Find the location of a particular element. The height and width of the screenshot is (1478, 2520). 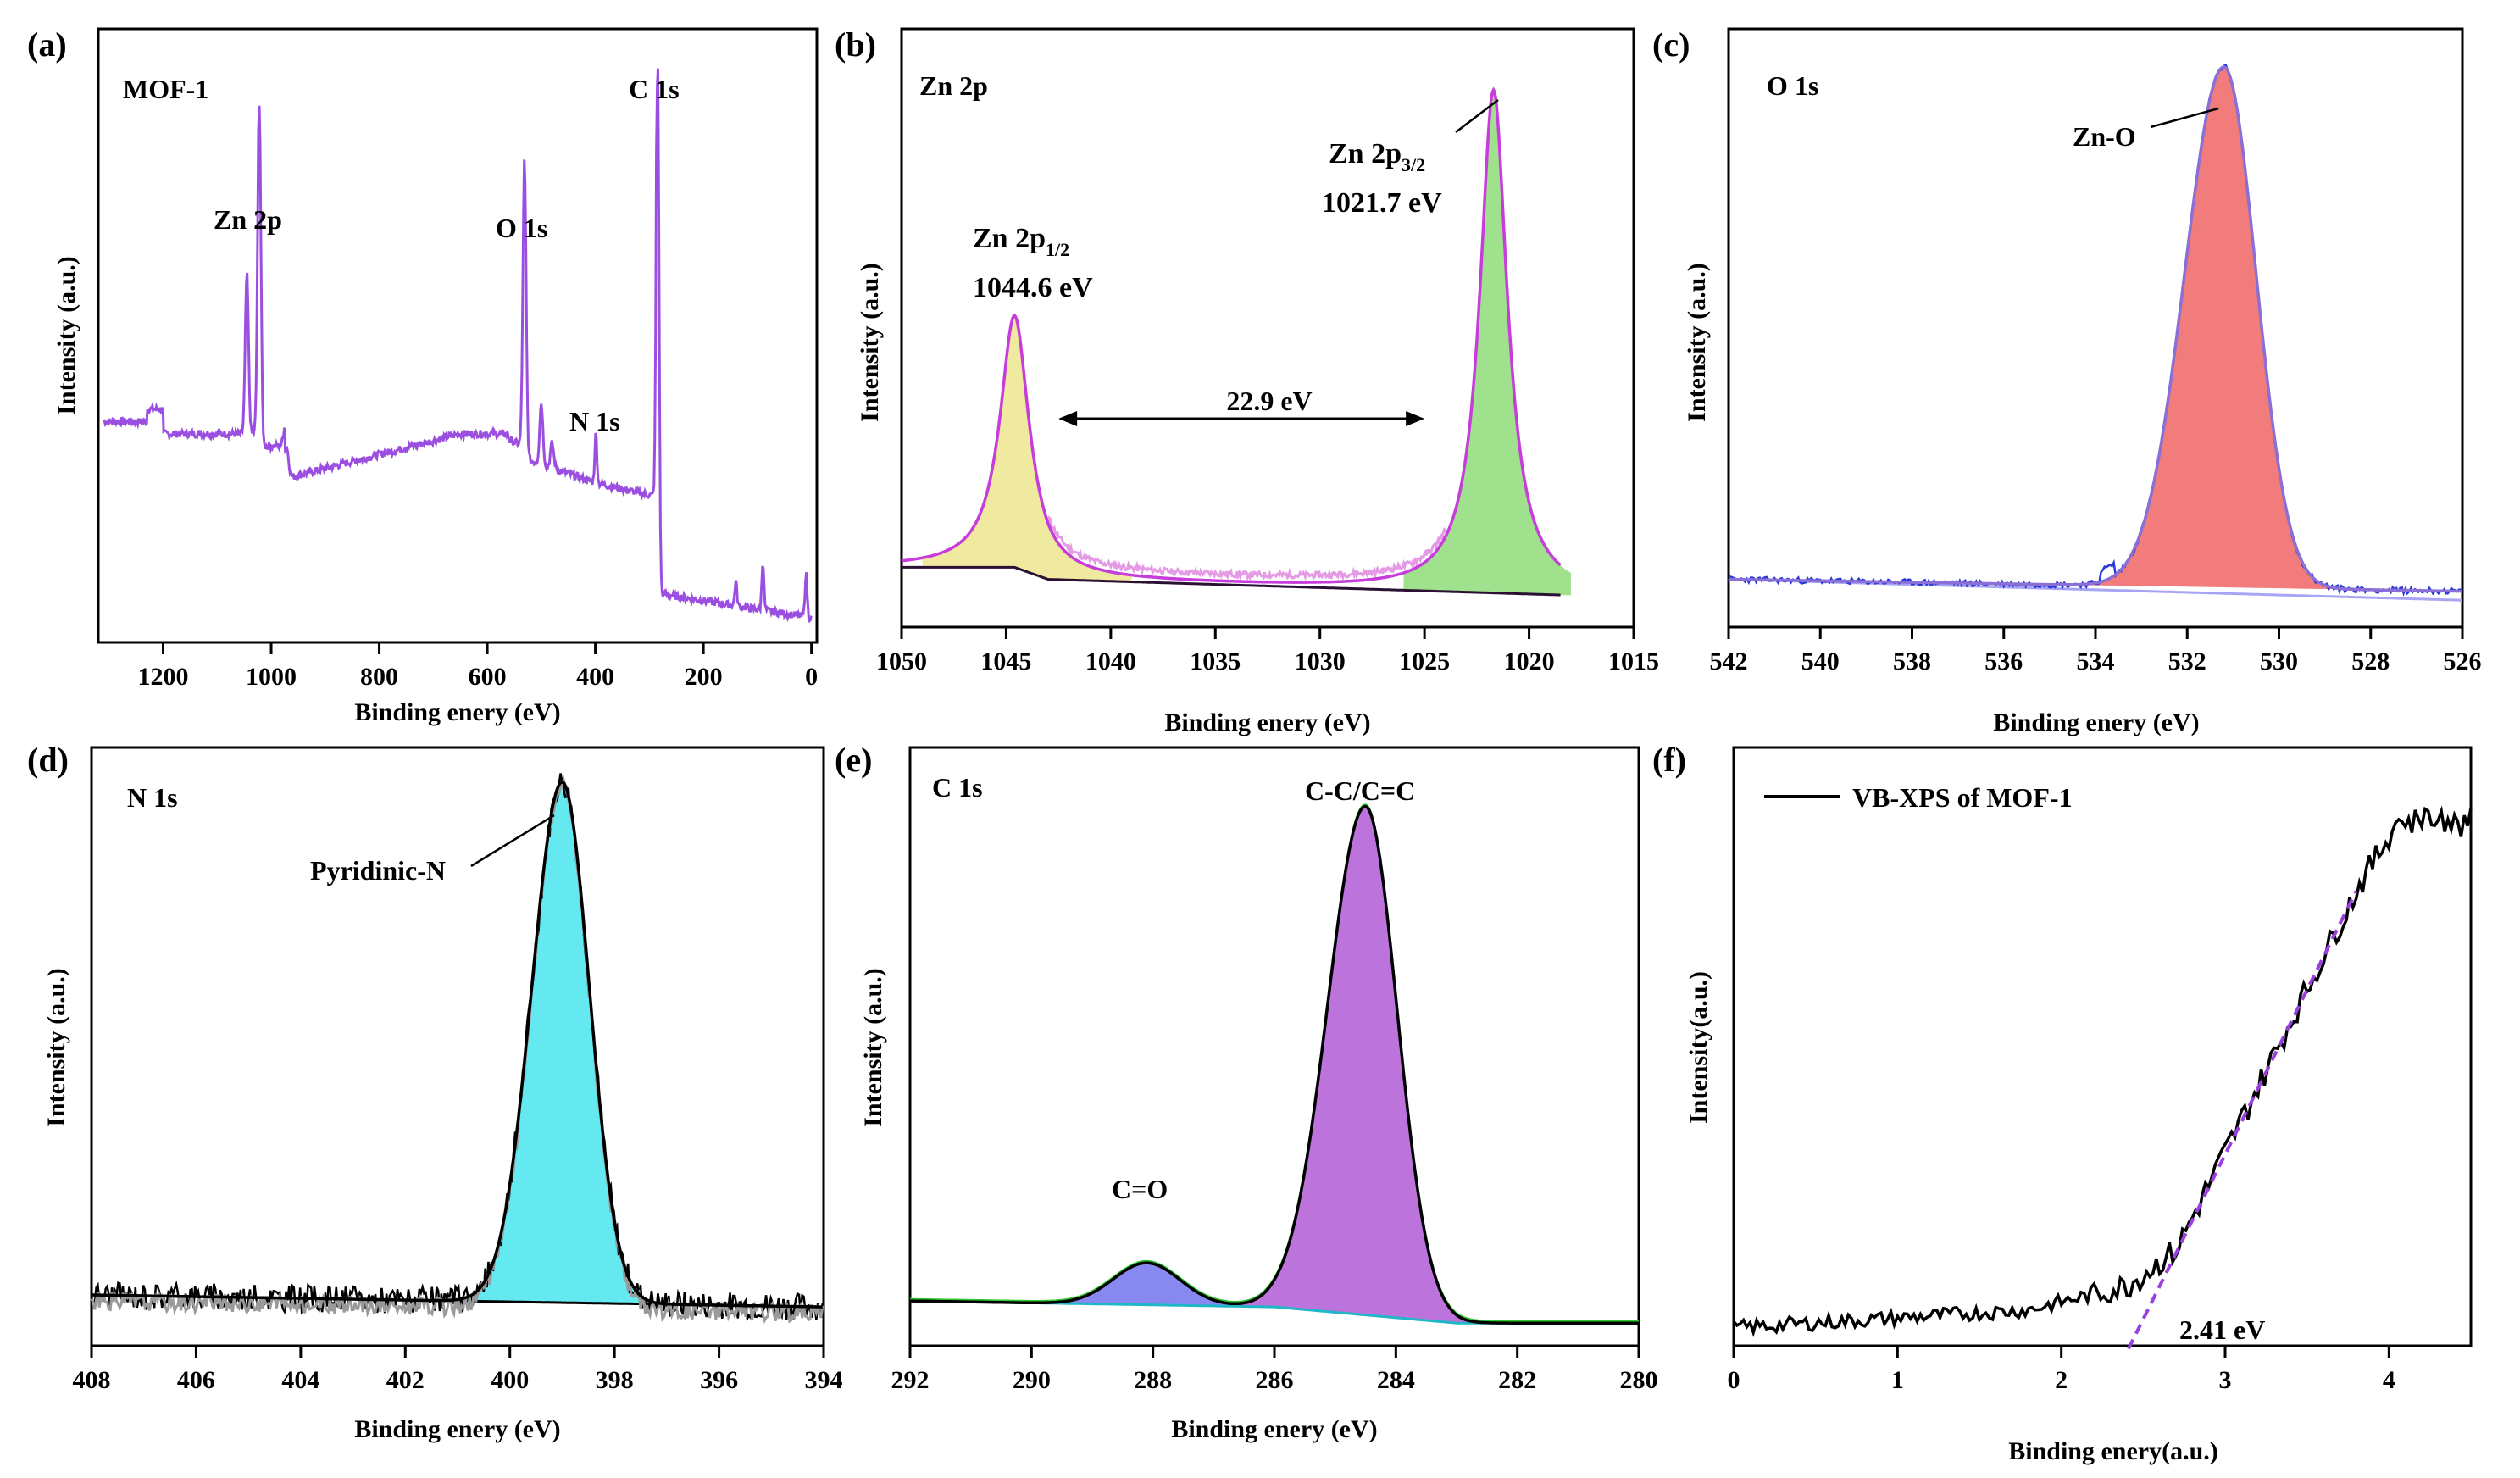

fit-component-line is located at coordinates (457, 1049).